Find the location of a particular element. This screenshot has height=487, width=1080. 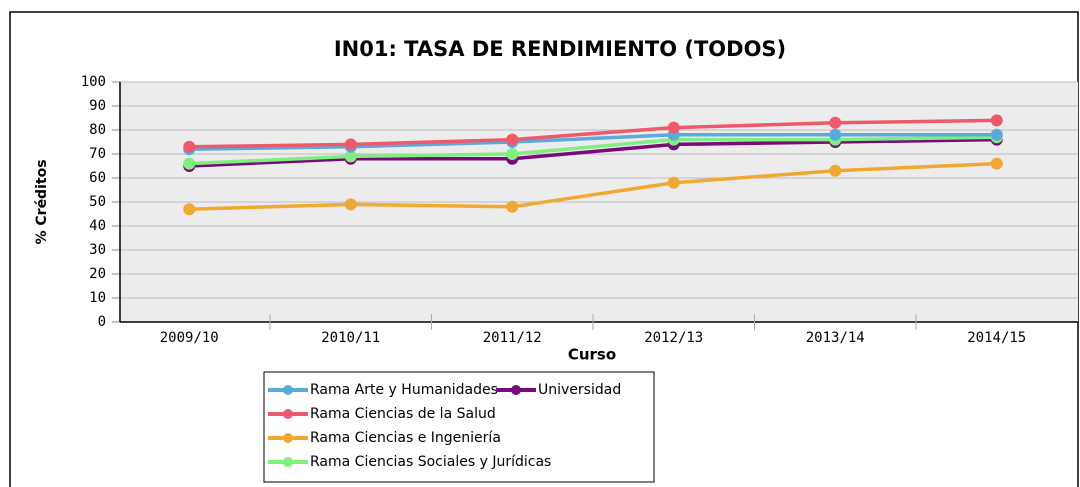

y-tick-label: 100 is located at coordinates (93, 82).